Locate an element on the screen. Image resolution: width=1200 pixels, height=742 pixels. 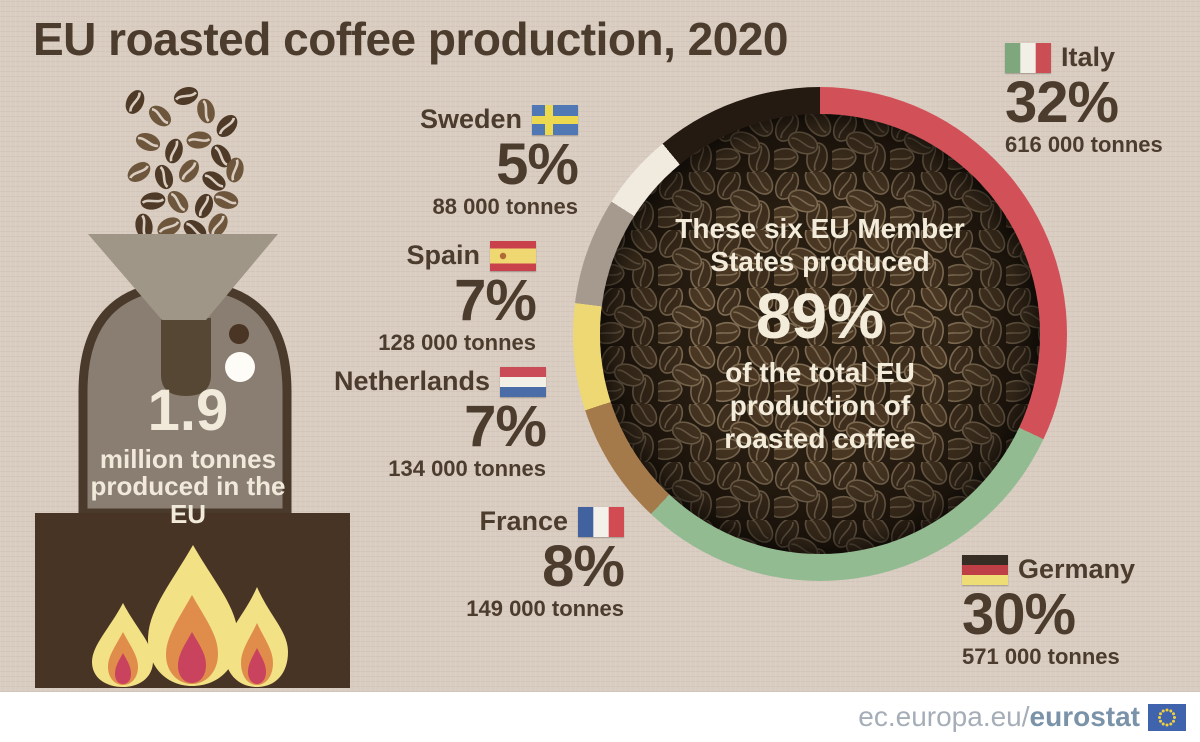
callout-germany: Germany 30% 571 000 tonnes is located at coordinates (1048, 612).